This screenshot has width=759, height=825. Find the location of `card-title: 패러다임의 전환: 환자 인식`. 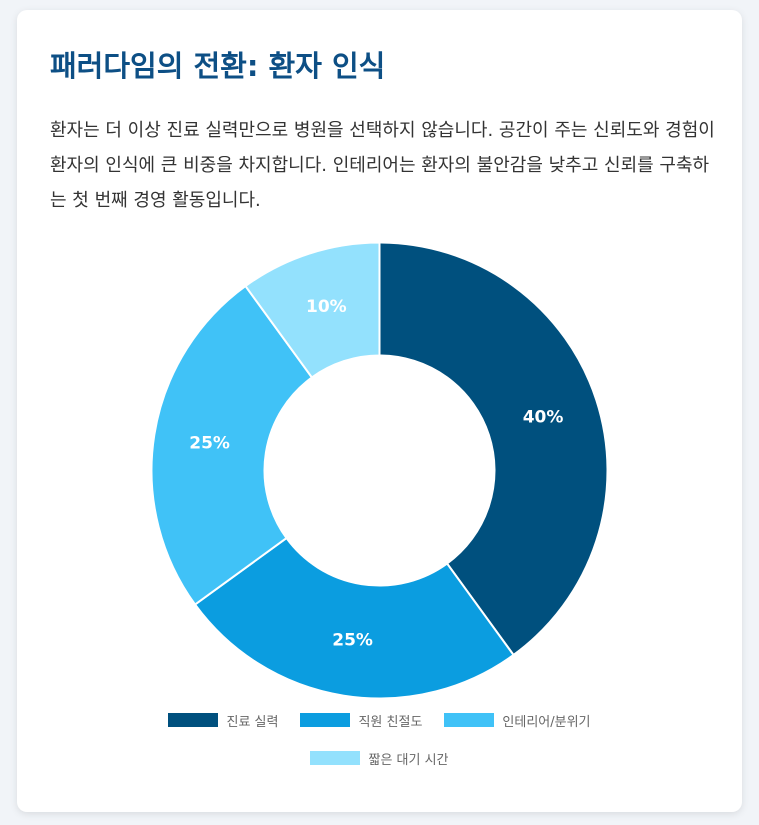

card-title: 패러다임의 전환: 환자 인식 is located at coordinates (218, 66).